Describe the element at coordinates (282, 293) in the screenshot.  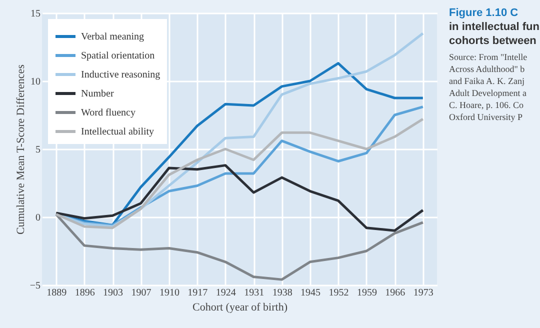
I see `x-tick-label: 1938` at that location.